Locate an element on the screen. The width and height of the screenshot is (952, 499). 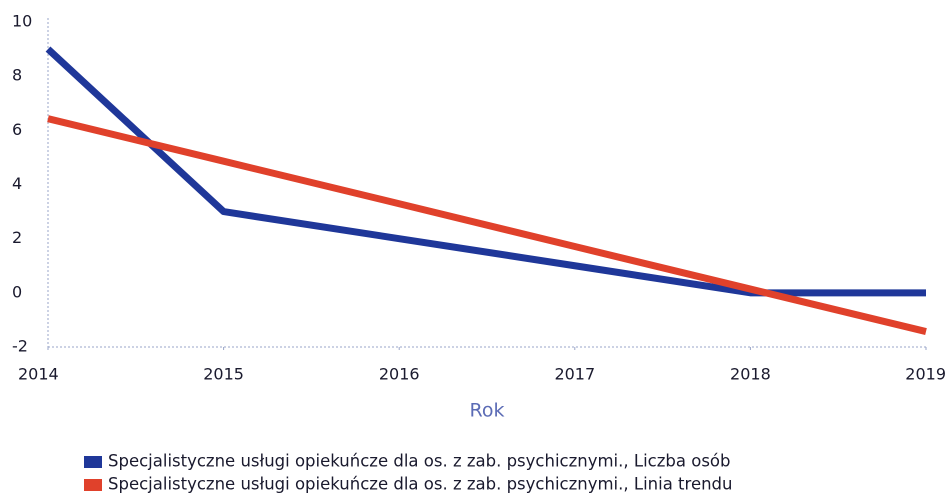
x-tick-label: 2017 is located at coordinates (574, 374).